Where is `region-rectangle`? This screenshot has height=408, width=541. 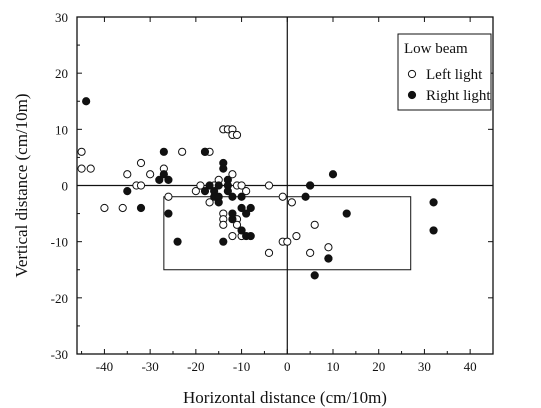 region-rectangle is located at coordinates (287, 233).